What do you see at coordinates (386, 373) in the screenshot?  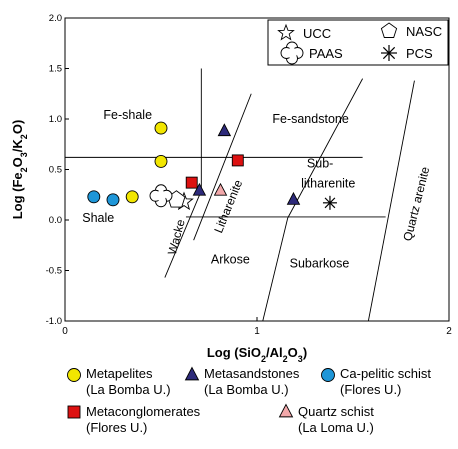 I see `legend-label: Ca-pelitic schist` at bounding box center [386, 373].